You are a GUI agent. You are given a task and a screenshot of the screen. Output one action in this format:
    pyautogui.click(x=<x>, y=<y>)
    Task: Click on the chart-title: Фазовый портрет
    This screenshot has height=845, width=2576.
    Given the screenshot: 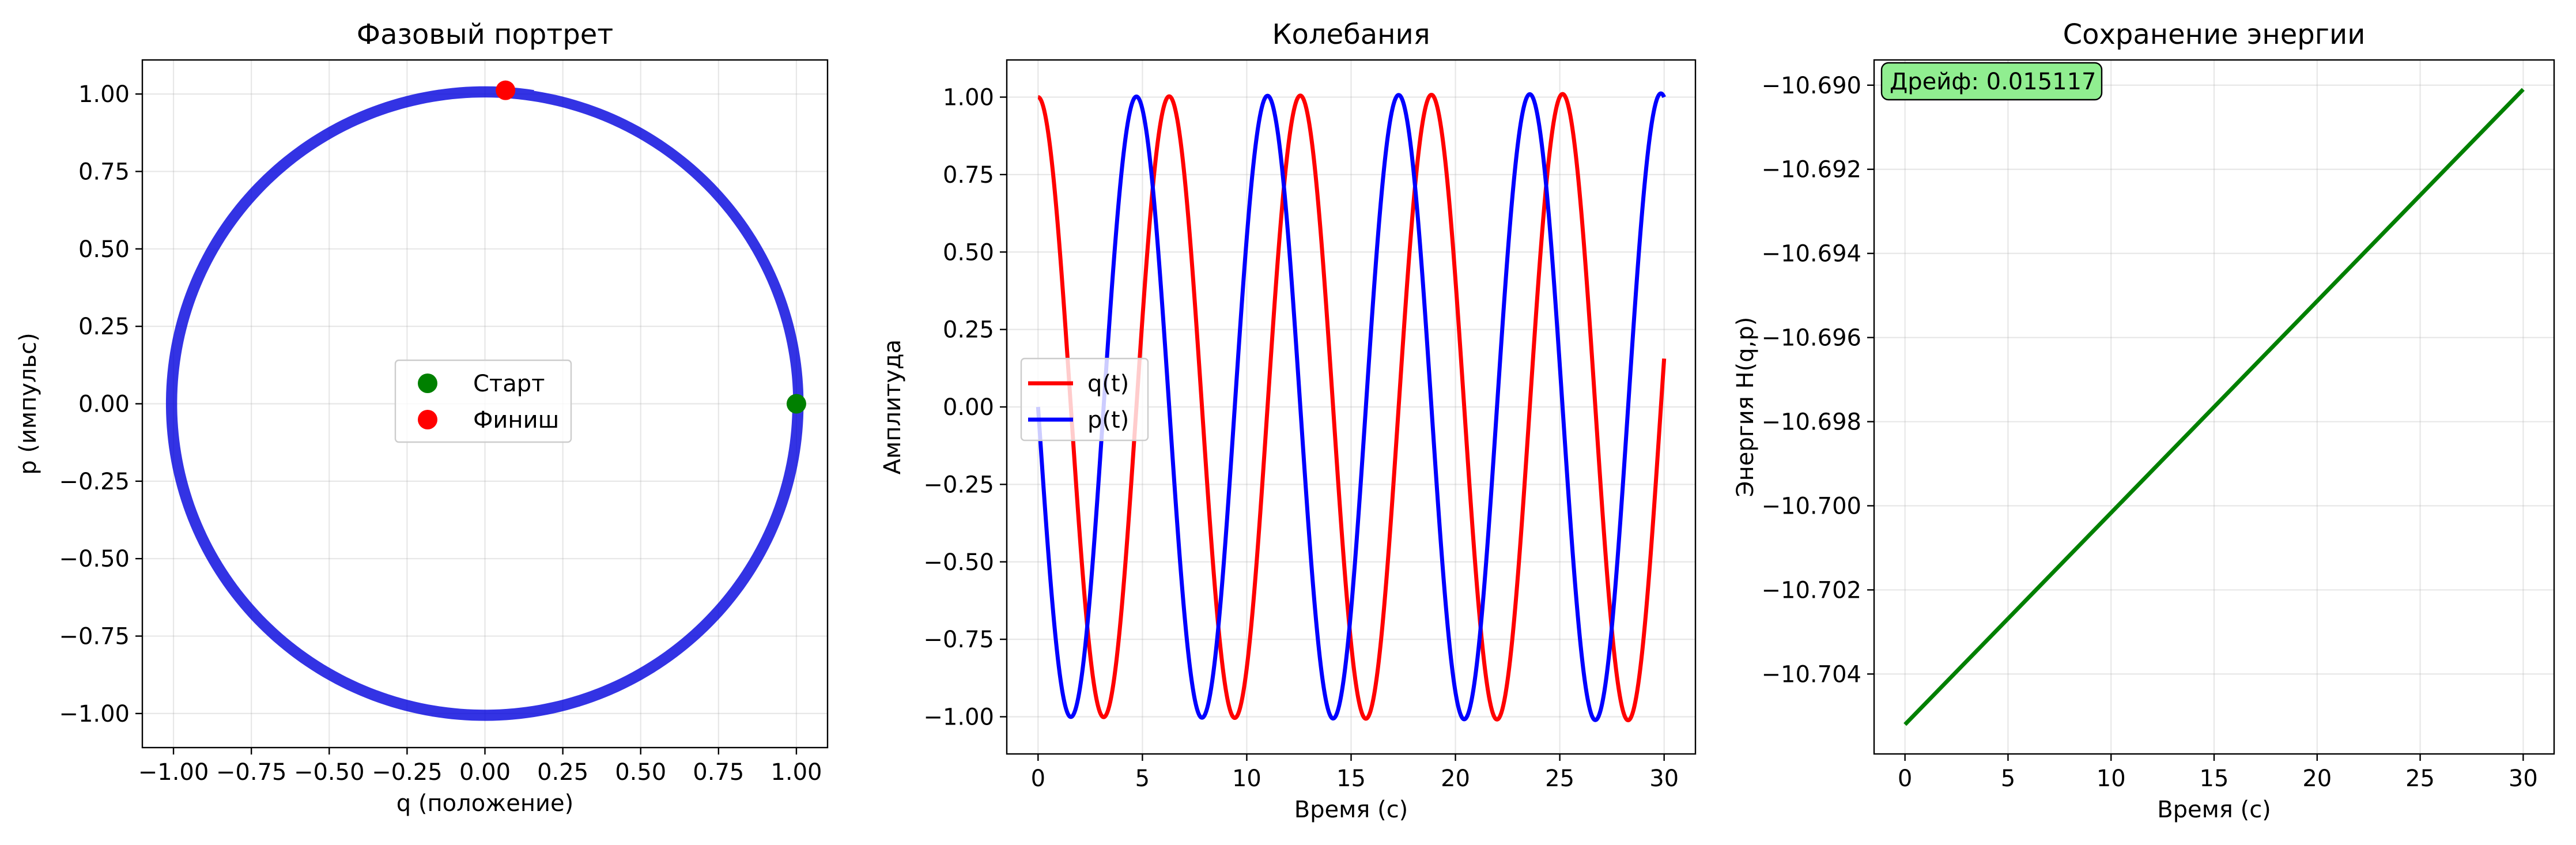 What is the action you would take?
    pyautogui.click(x=485, y=34)
    